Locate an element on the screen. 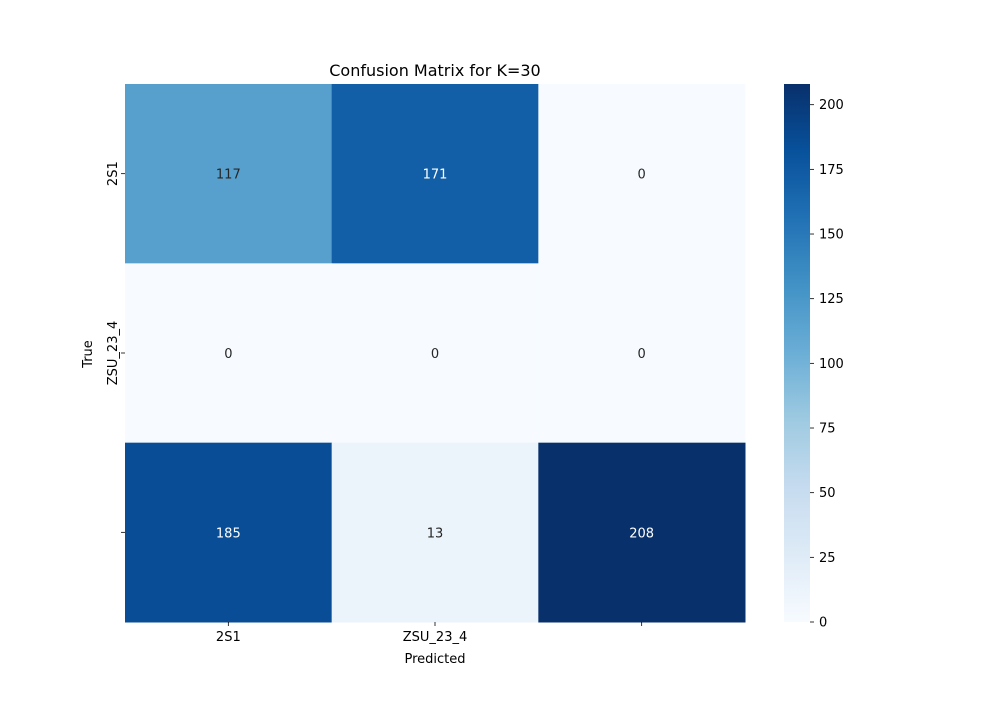 Image resolution: width=1000 pixels, height=704 pixels. cell-value-r1-c1: 0 is located at coordinates (435, 354).